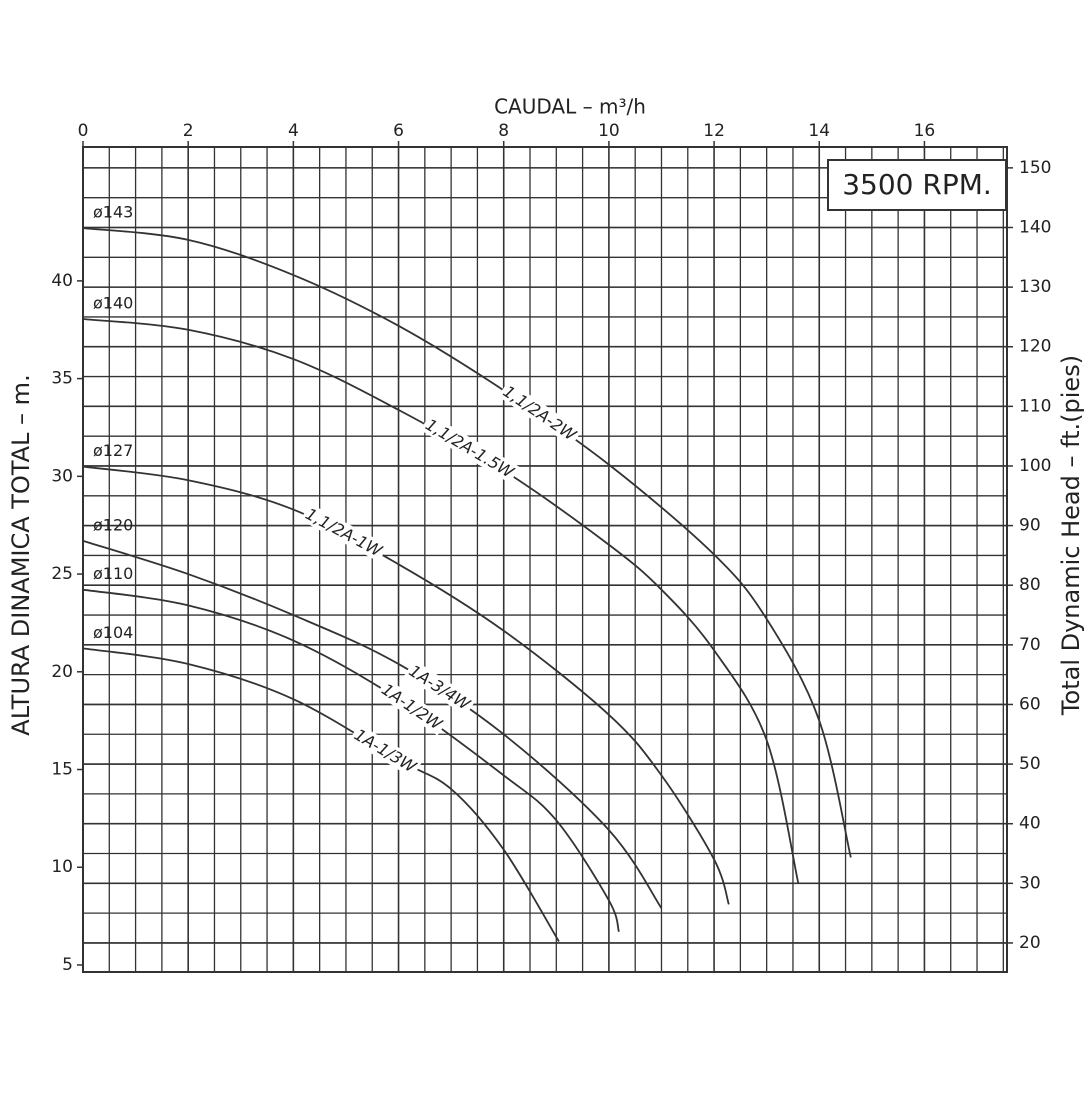 This screenshot has width=1091, height=1095. I want to click on x-tick-label: 8, so click(503, 131).